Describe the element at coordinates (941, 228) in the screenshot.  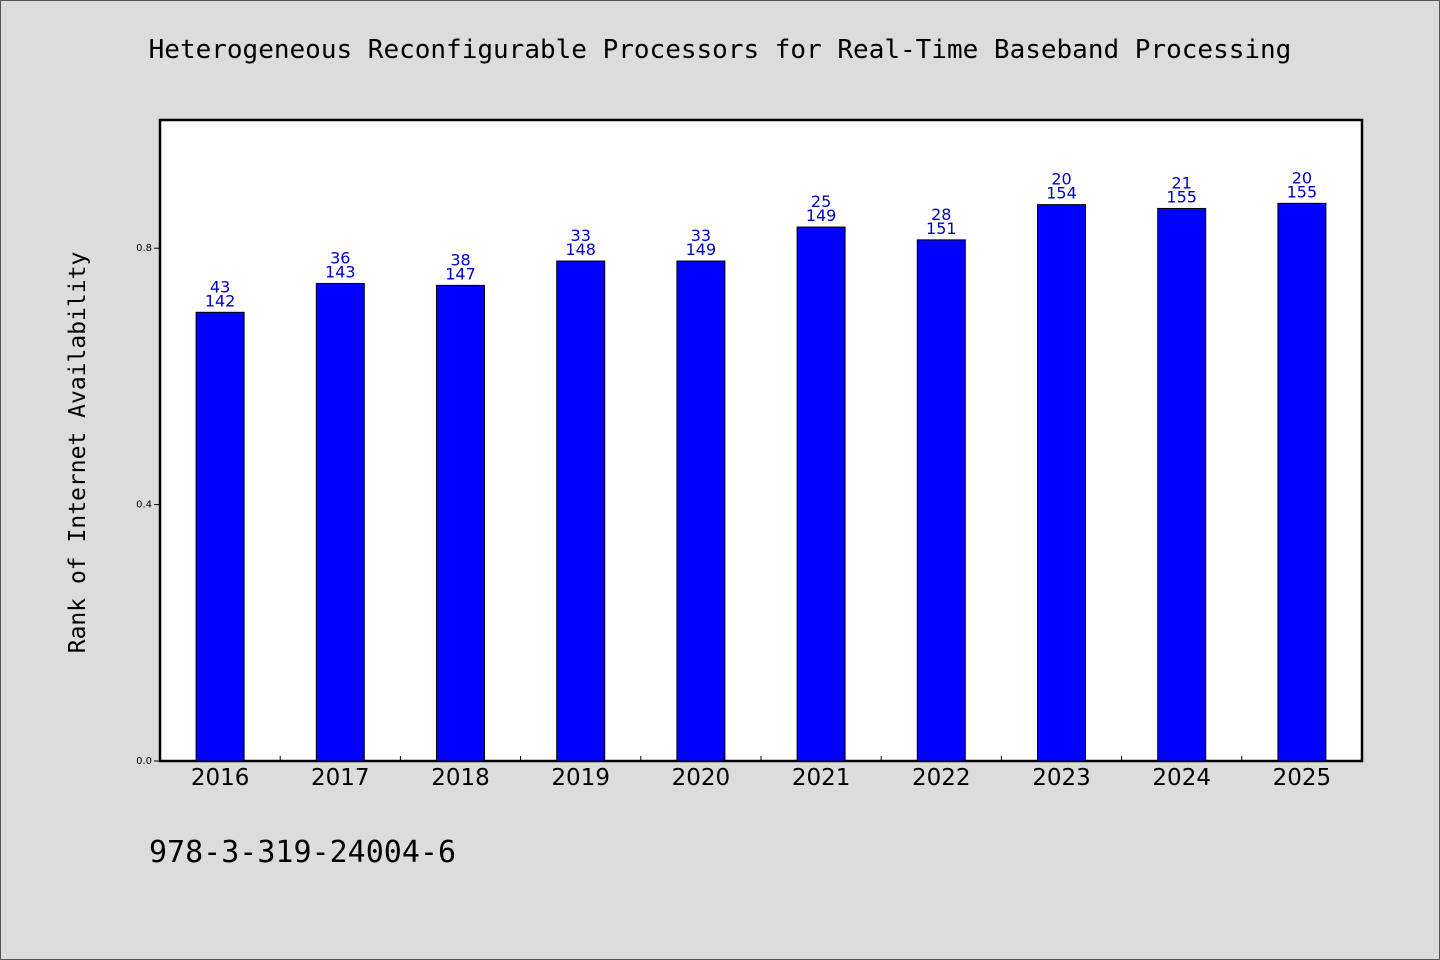
I see `bar-label-bottom: 151` at that location.